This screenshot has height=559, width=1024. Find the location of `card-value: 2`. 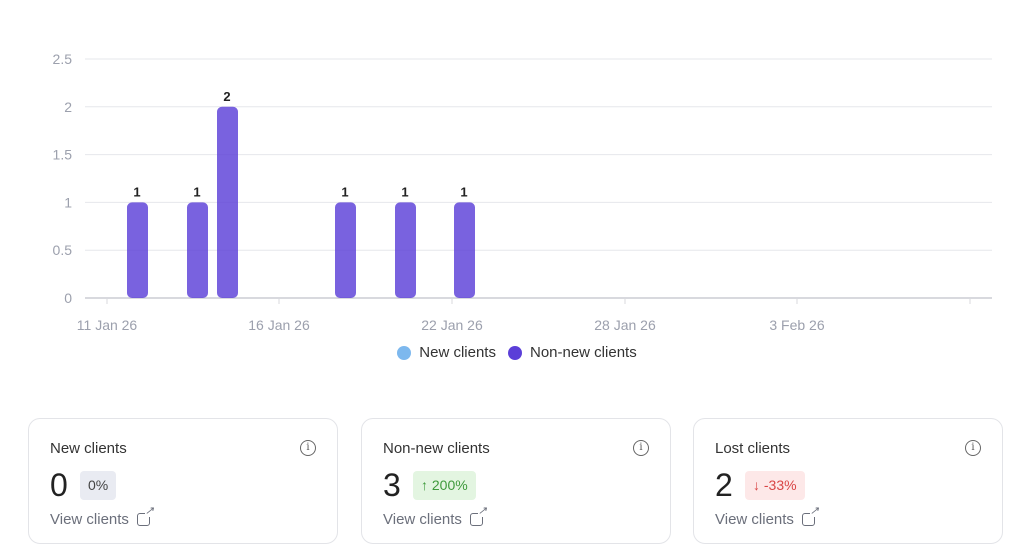

card-value: 2 is located at coordinates (724, 485).